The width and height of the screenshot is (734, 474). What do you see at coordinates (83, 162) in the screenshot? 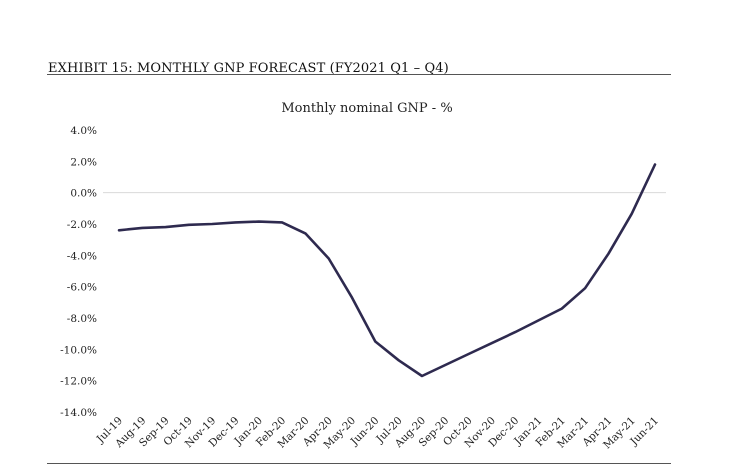
I see `y-tick-label: 2.0%` at bounding box center [83, 162].